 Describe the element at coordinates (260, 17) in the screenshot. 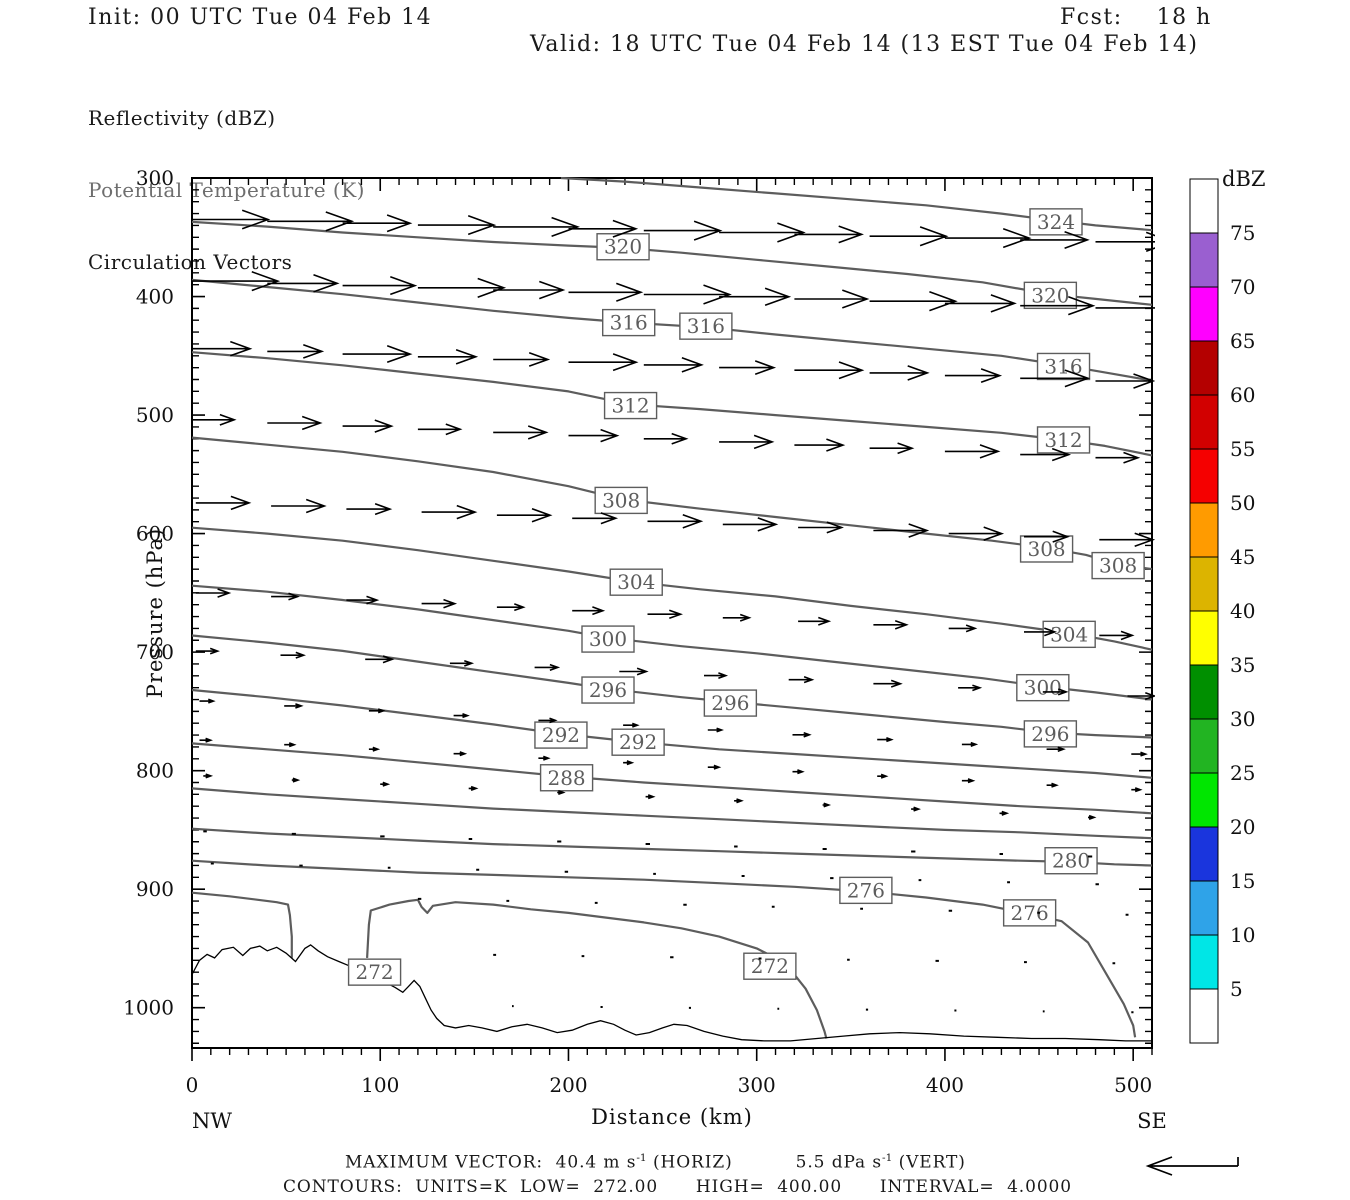

I see `init-time-label: Init: 00 UTC Tue 04 Feb 14` at that location.